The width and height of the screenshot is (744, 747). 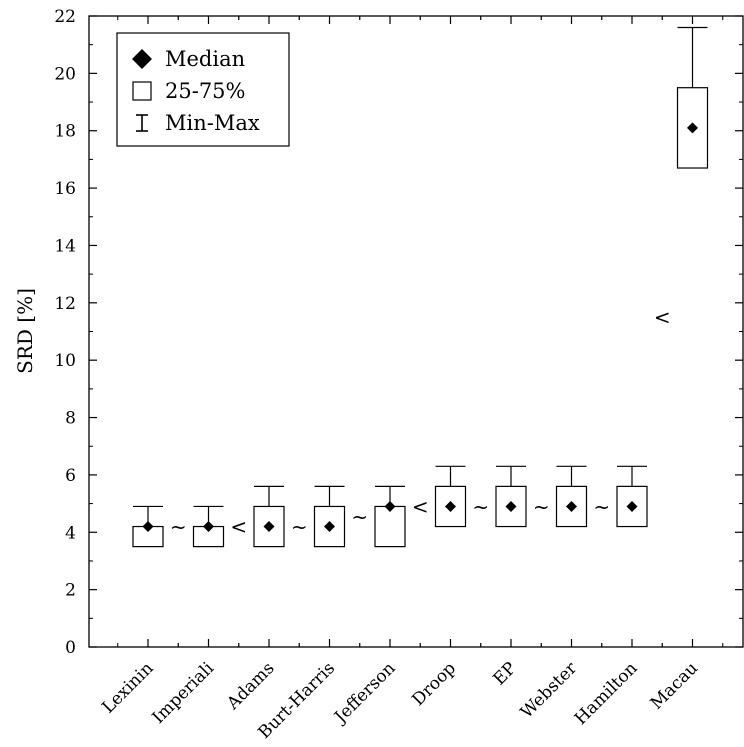 I want to click on legend-median-symbol, so click(x=142, y=59).